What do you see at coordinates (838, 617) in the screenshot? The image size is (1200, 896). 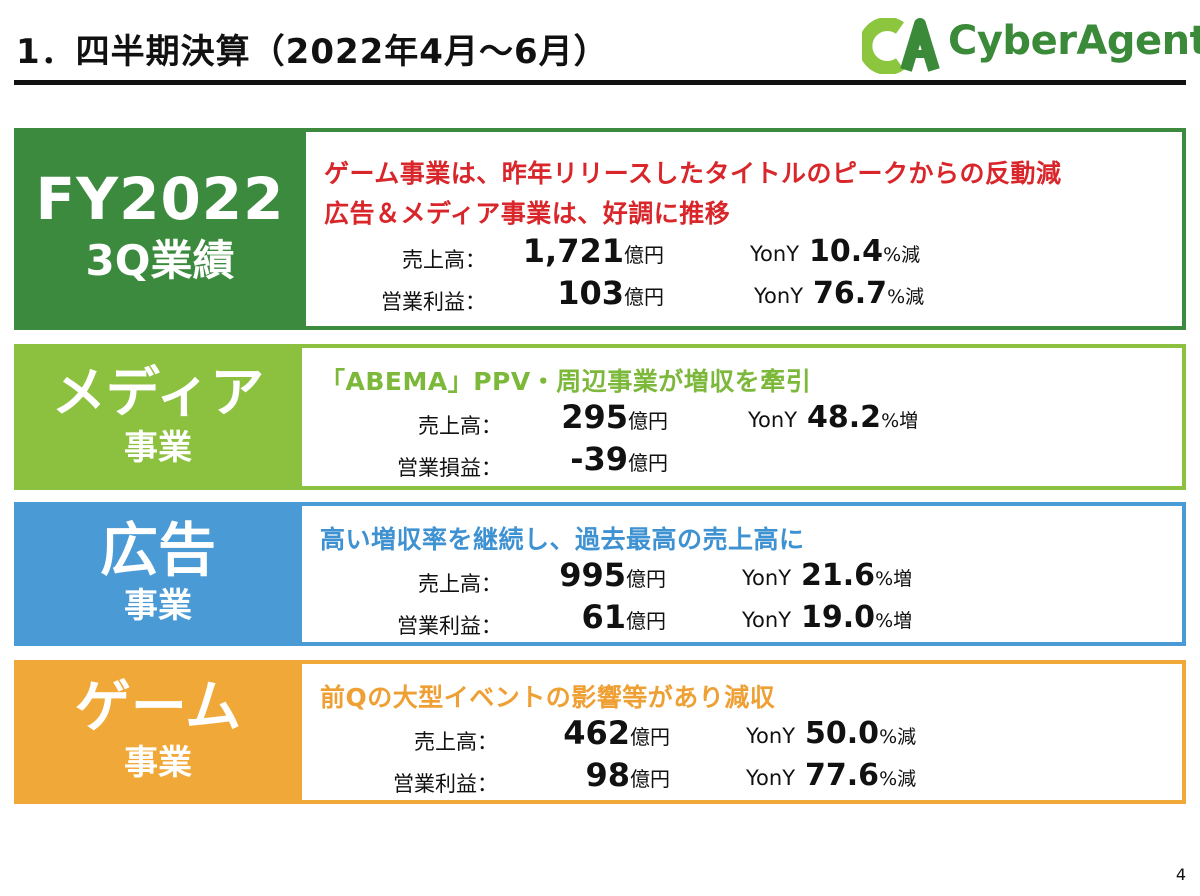 I see `yoy-value: 19.0` at bounding box center [838, 617].